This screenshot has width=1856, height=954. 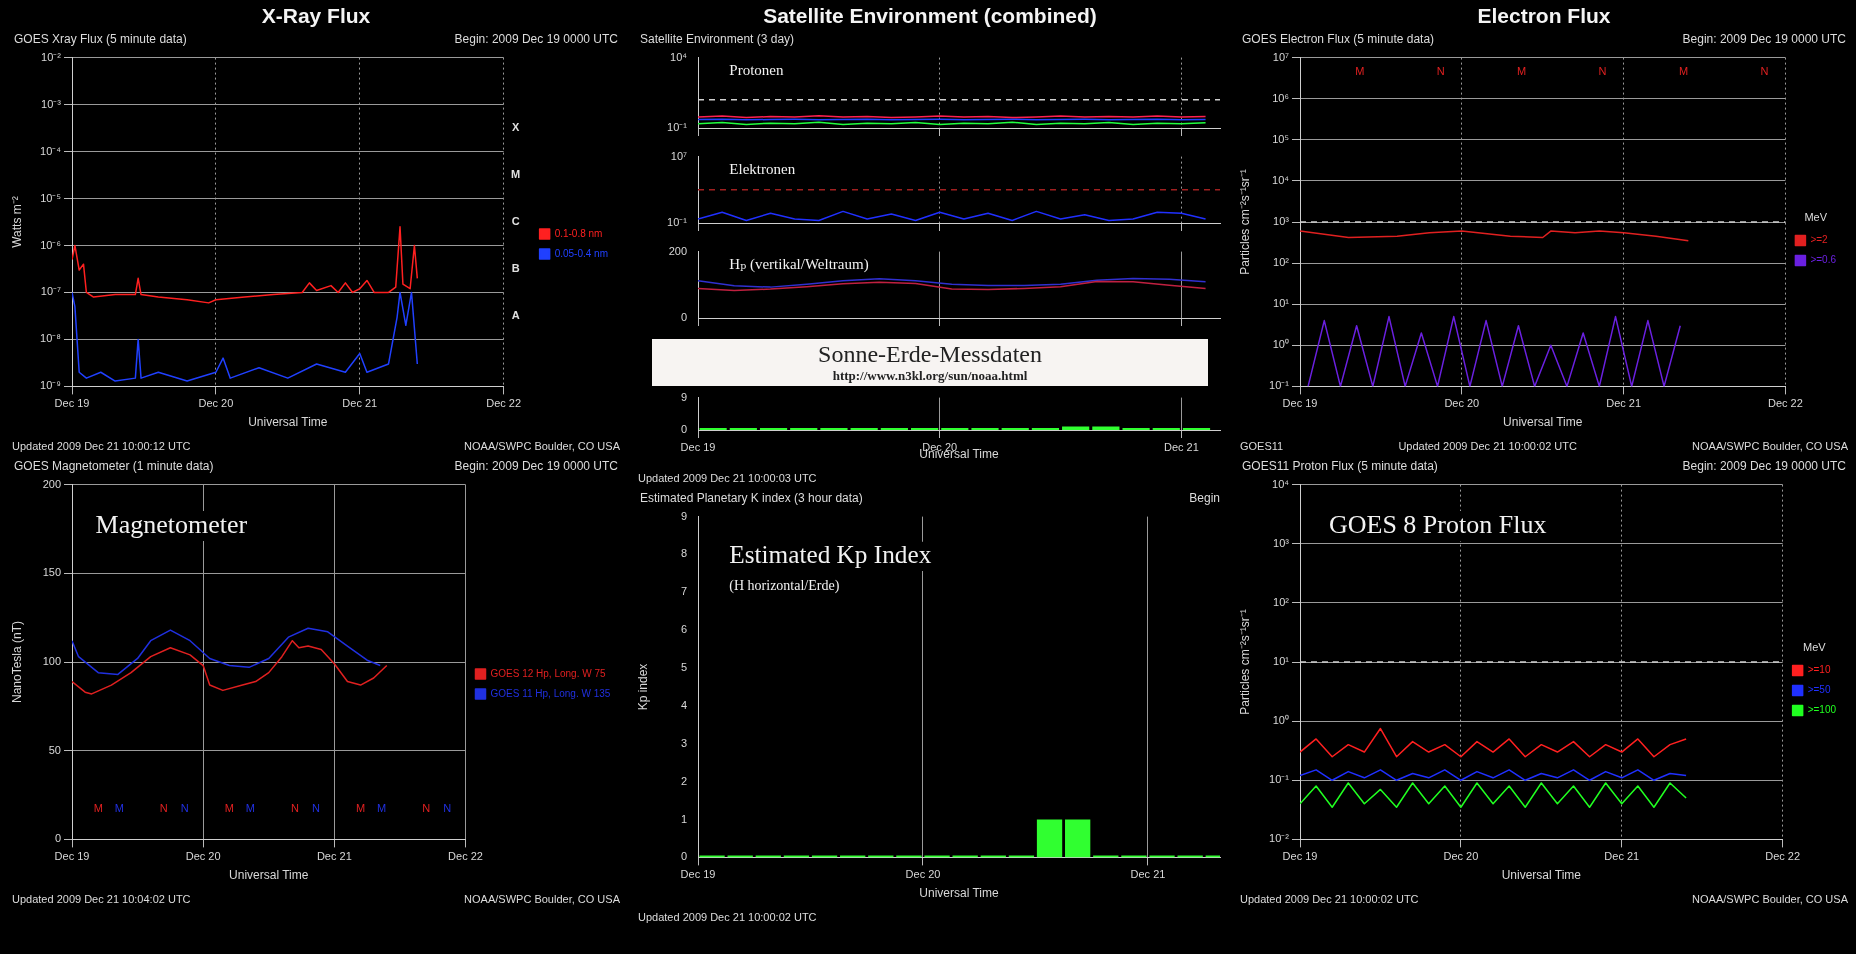 What do you see at coordinates (1823, 260) in the screenshot?
I see `legend-label: >=0.6` at bounding box center [1823, 260].